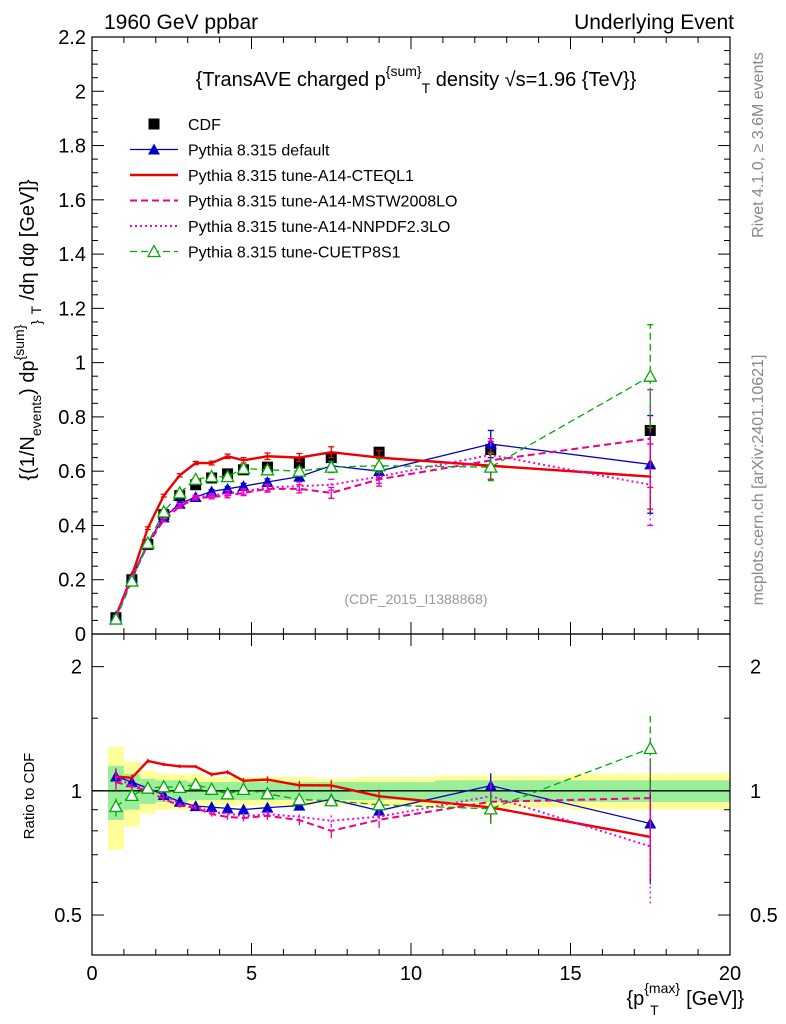 The width and height of the screenshot is (786, 1024). I want to click on y-axis-title: {(1/Nevents) dp{sum}} T /dη dφ [GeV]}, so click(27, 330).